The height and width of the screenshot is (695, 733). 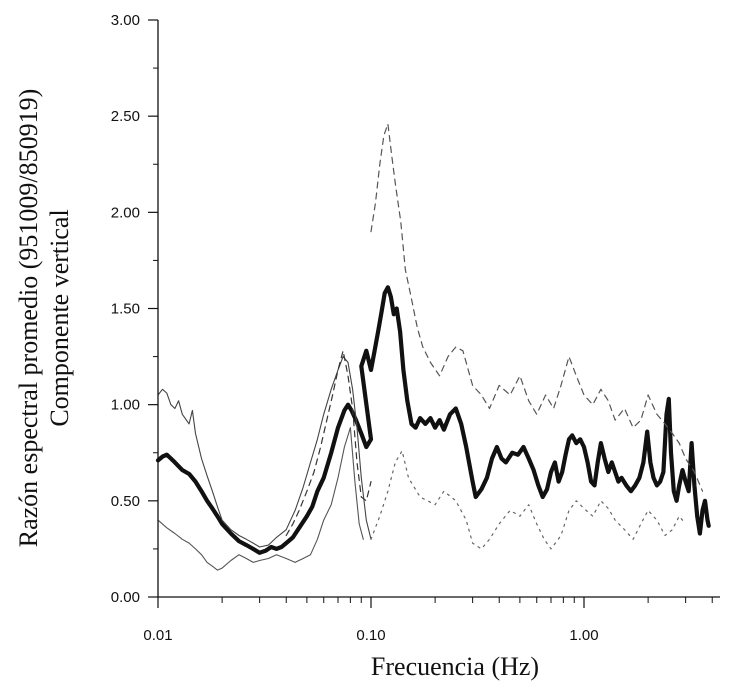 What do you see at coordinates (455, 666) in the screenshot?
I see `x-axis-title: Frecuencia (Hz)` at bounding box center [455, 666].